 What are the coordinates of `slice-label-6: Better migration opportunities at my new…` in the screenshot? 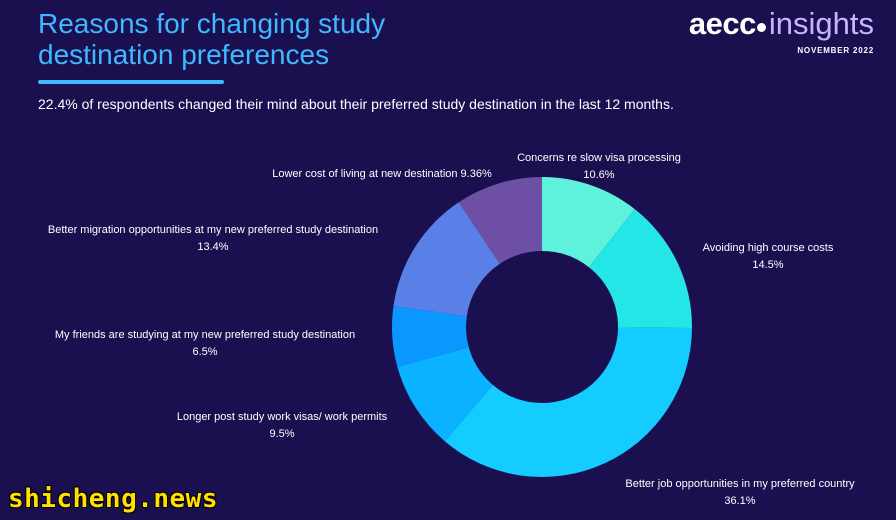 It's located at (213, 230).